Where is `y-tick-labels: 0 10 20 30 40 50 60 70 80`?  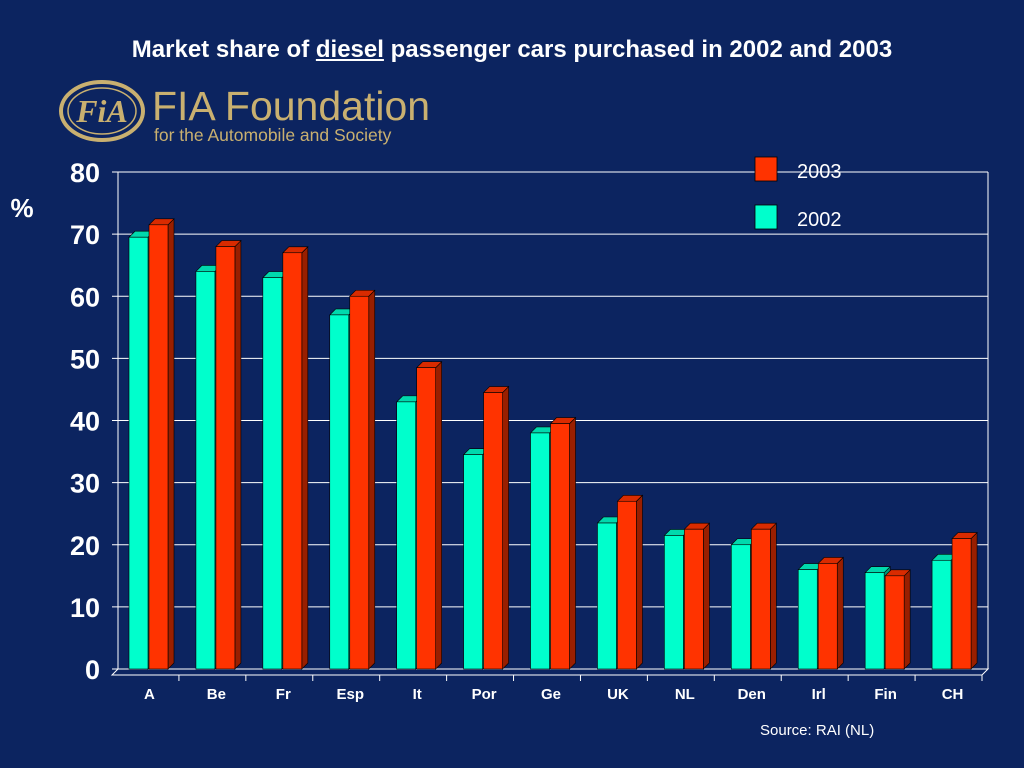 y-tick-labels: 0 10 20 30 40 50 60 70 80 is located at coordinates (85, 421).